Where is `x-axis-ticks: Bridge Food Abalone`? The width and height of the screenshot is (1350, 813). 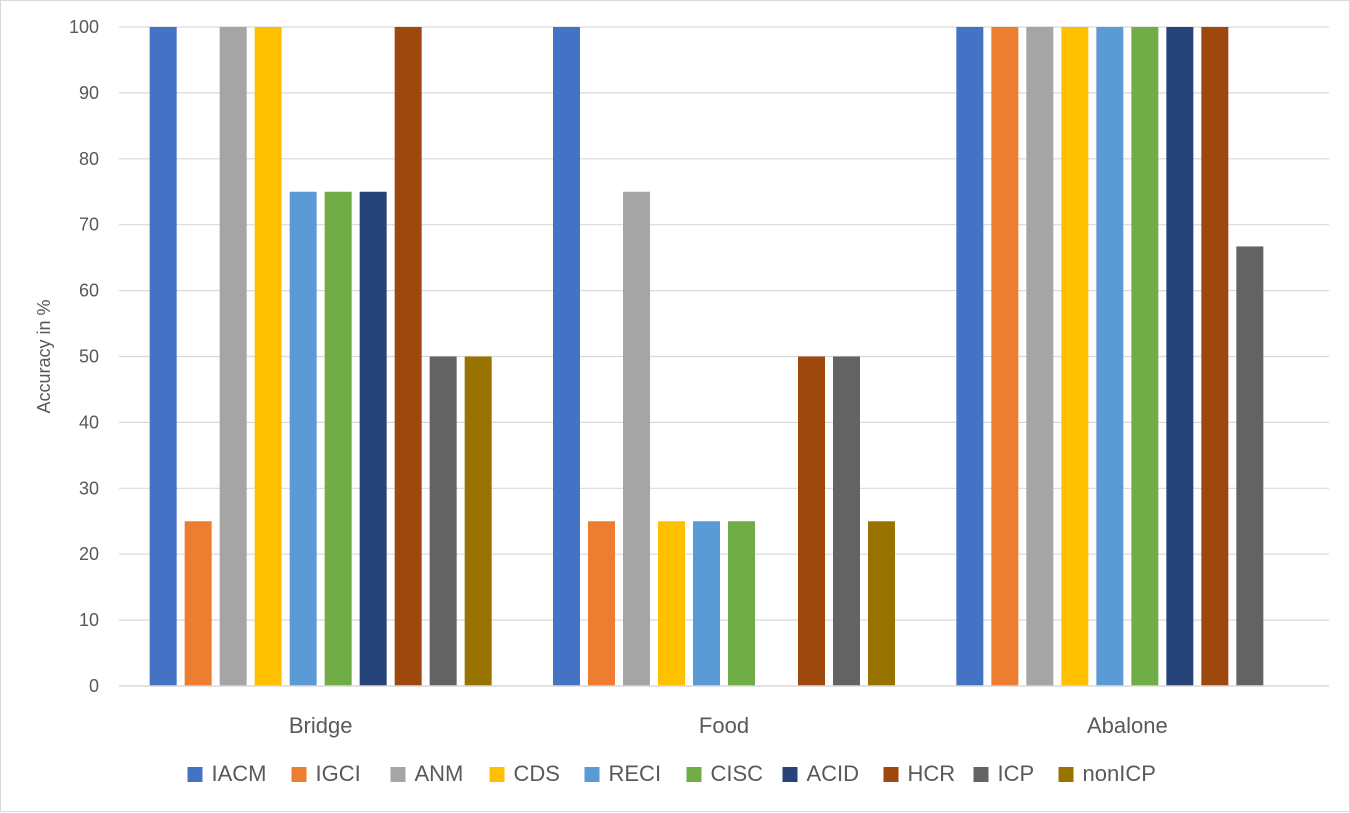 x-axis-ticks: Bridge Food Abalone is located at coordinates (728, 725).